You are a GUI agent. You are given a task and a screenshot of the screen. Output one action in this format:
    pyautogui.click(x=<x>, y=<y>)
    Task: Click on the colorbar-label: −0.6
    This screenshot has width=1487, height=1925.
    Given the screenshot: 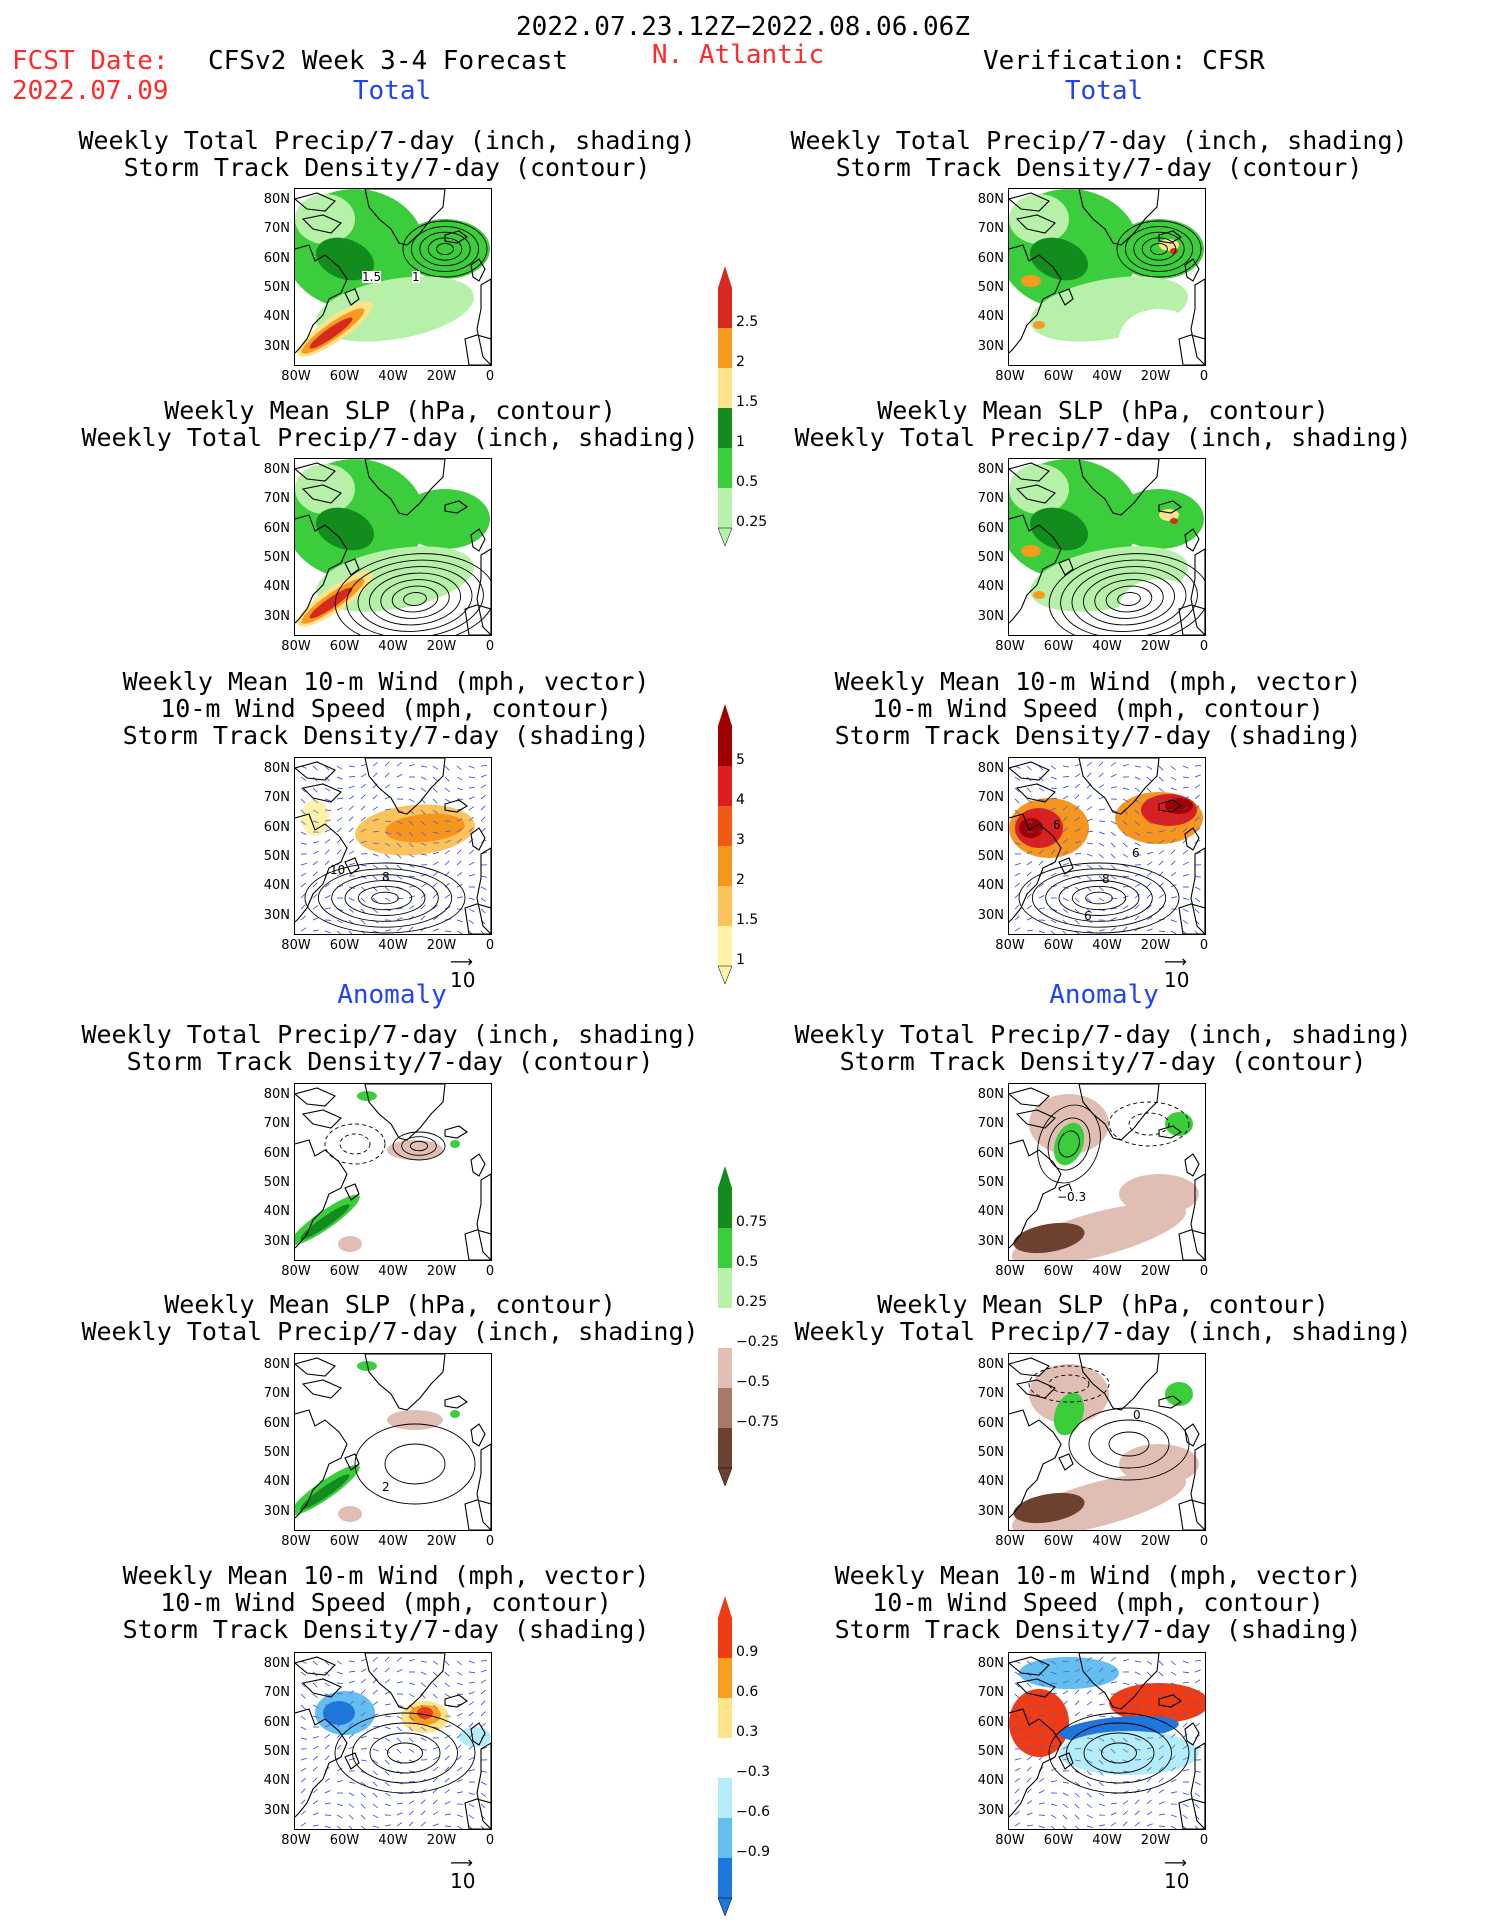 What is the action you would take?
    pyautogui.click(x=753, y=1812)
    